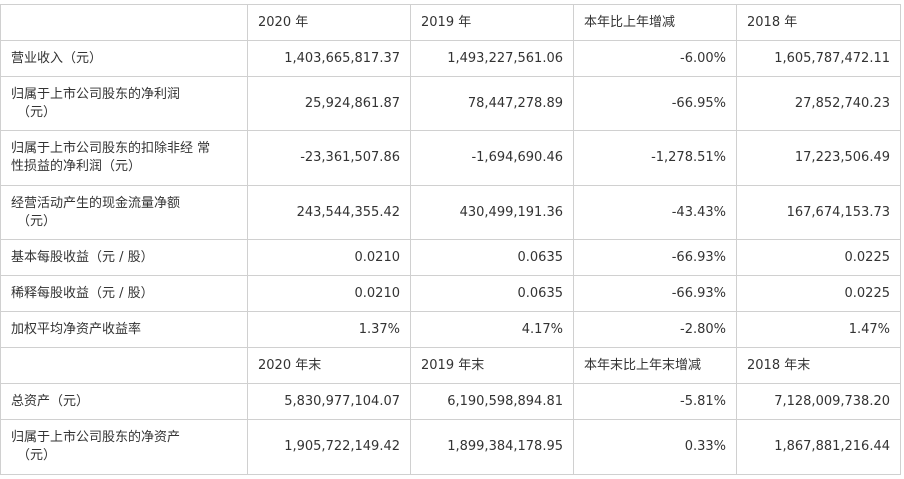 Image resolution: width=904 pixels, height=479 pixels. Describe the element at coordinates (492, 103) in the screenshot. I see `value-2019: 78,447,278.89` at that location.